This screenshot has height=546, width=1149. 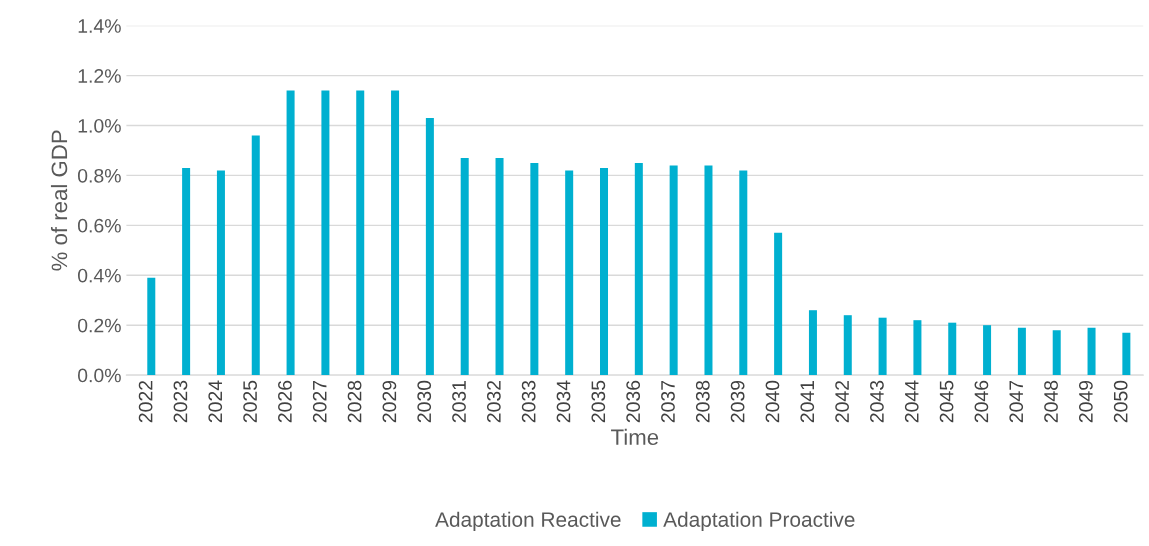 I want to click on x-tick-label: 2022, so click(x=145, y=401).